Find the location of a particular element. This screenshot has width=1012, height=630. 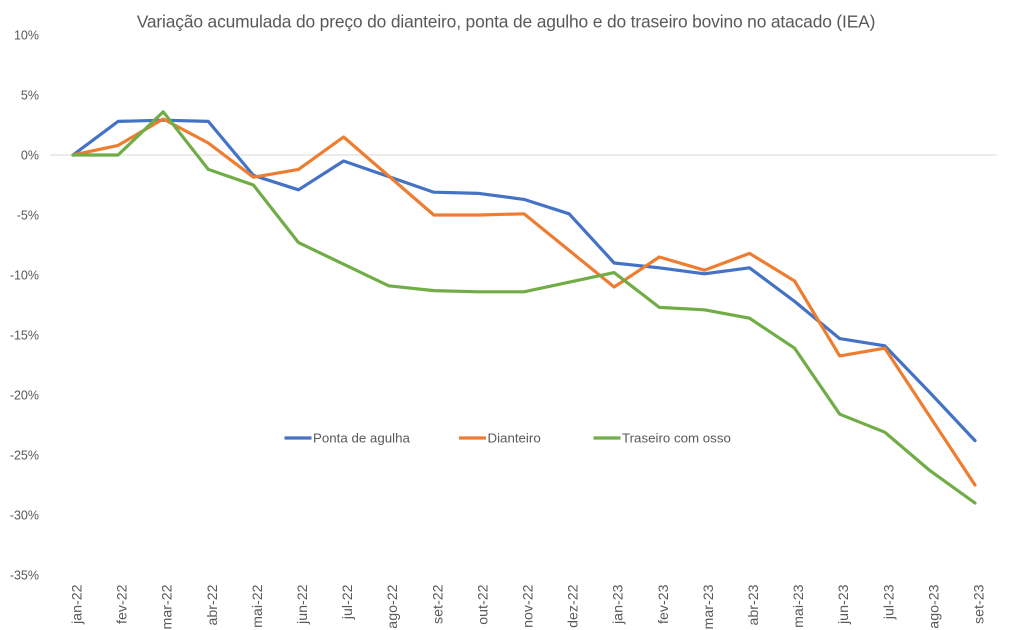

svg-text: fev-22 is located at coordinates (123, 604).